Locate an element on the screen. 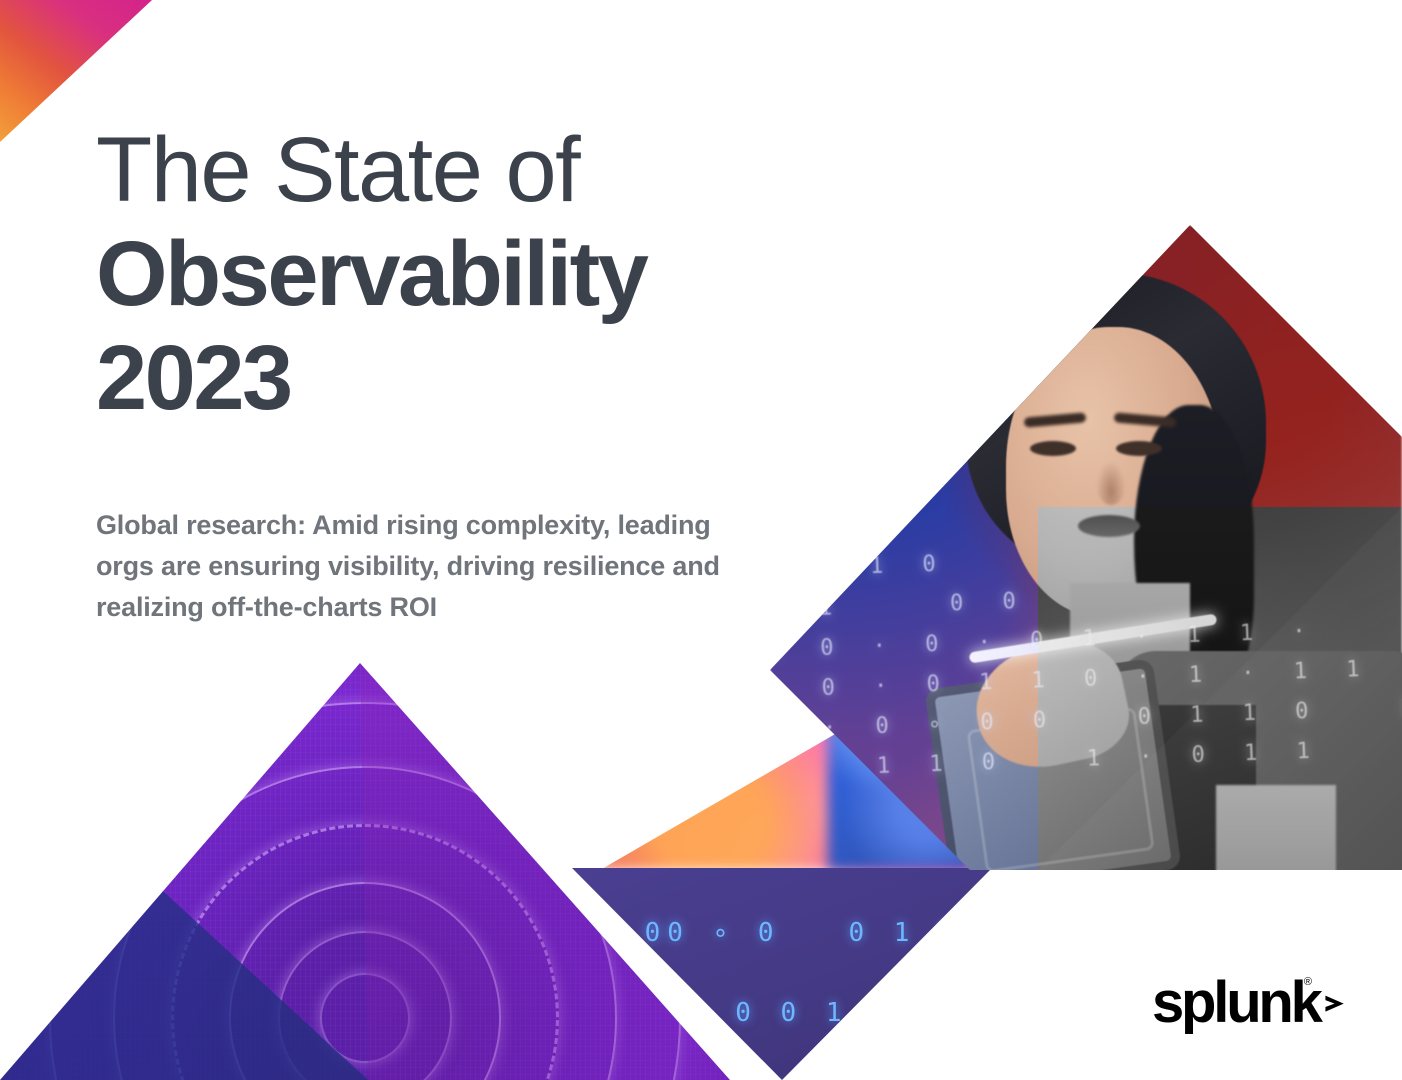 The height and width of the screenshot is (1080, 1402). eyebrow-right is located at coordinates (1145, 420).